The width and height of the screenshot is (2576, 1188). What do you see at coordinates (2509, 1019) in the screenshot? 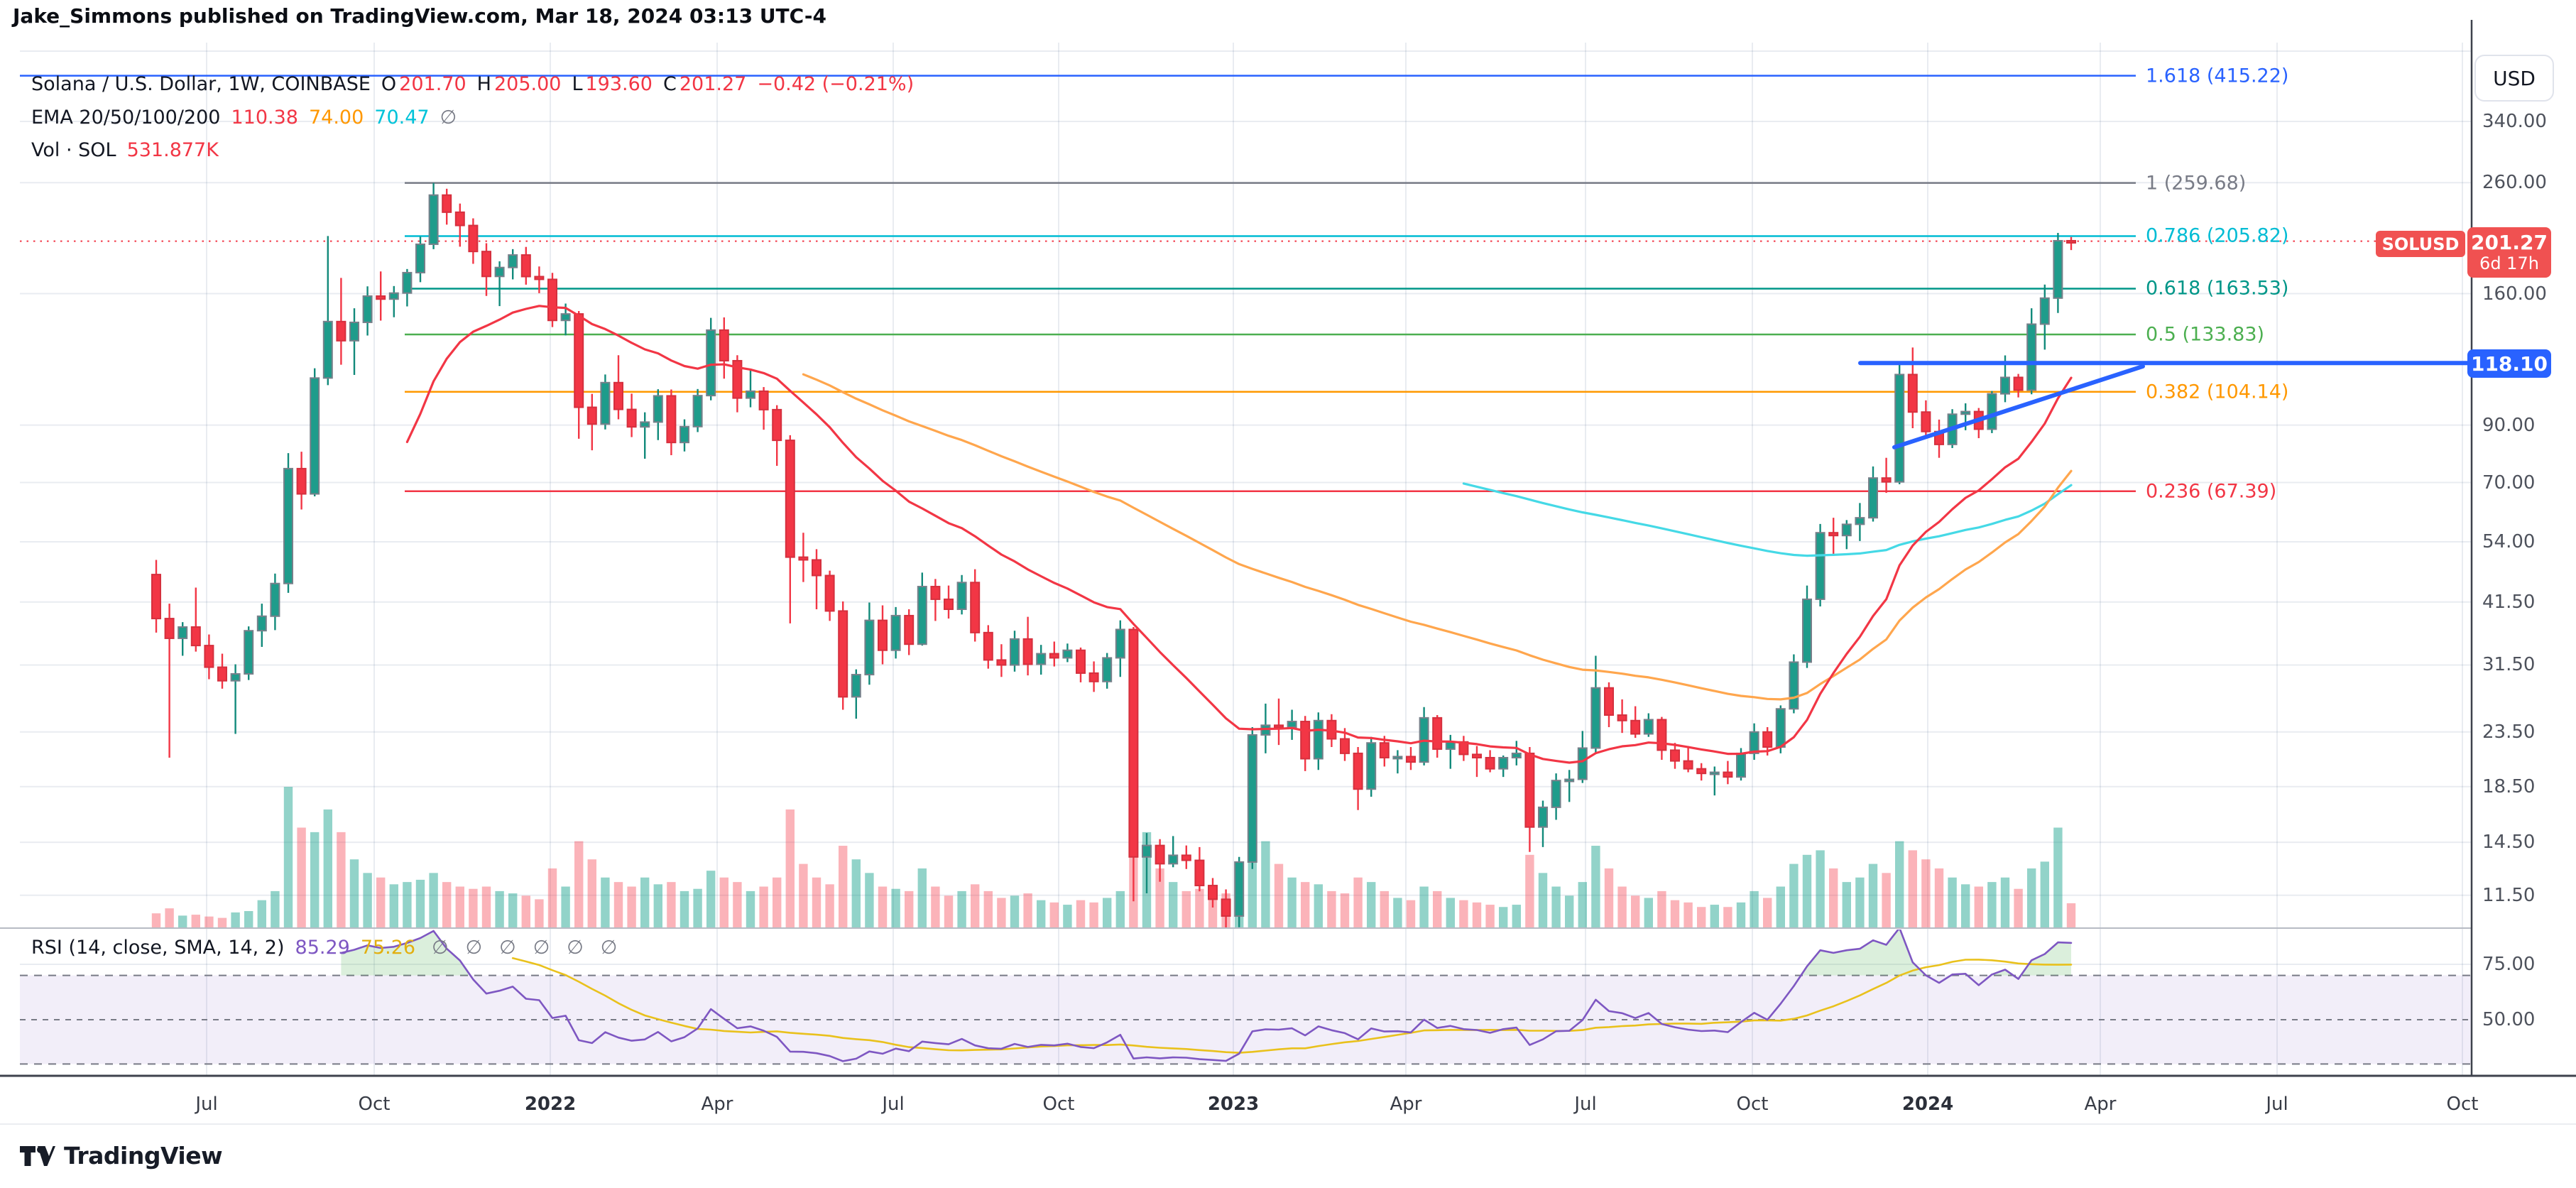
I see `rsi-axis-label: 50.00` at bounding box center [2509, 1019].